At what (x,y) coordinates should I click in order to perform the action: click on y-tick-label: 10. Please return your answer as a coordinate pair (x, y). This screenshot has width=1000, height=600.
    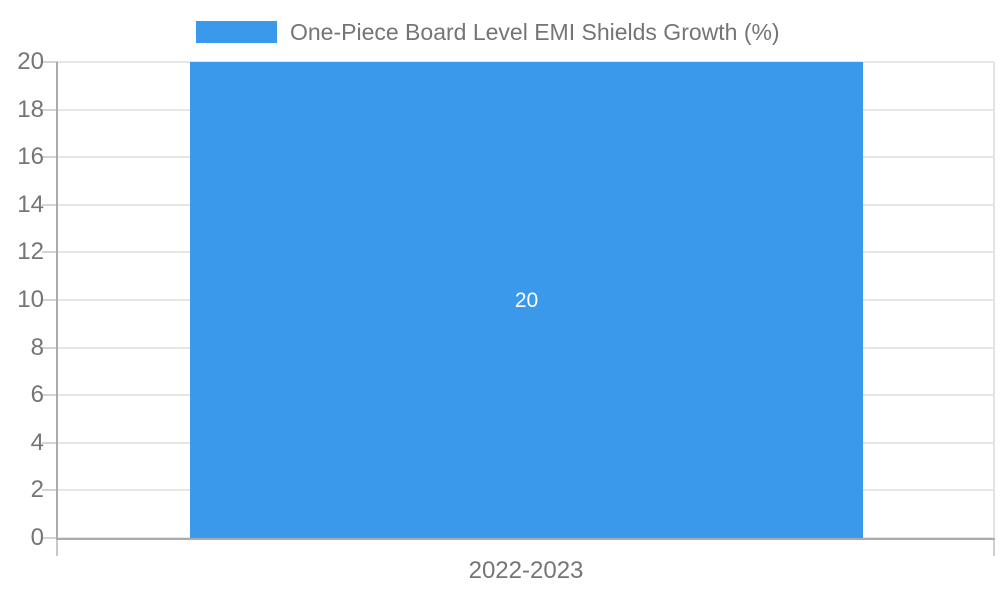
    Looking at the image, I should click on (30, 299).